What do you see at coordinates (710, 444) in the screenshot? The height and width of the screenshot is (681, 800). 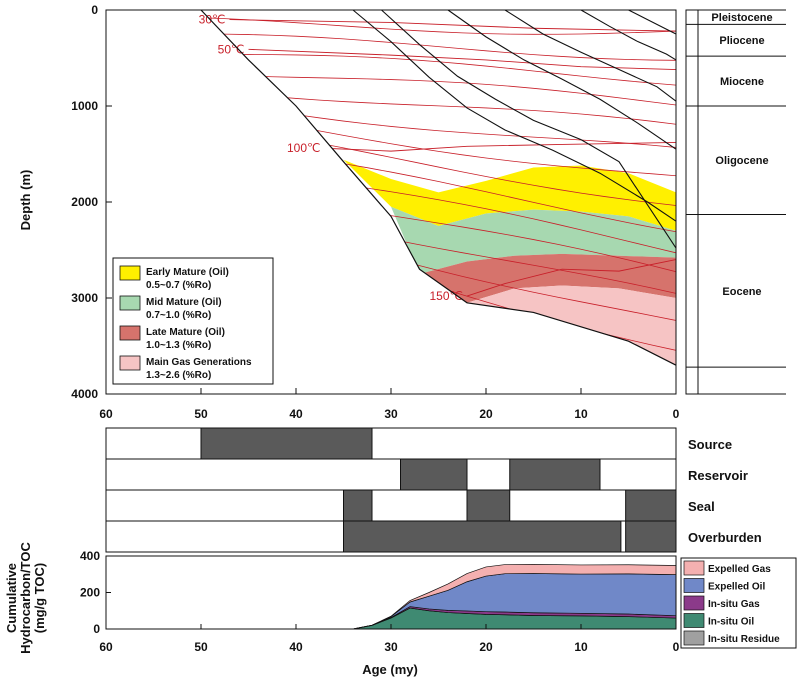 I see `element-row-label: Source` at bounding box center [710, 444].